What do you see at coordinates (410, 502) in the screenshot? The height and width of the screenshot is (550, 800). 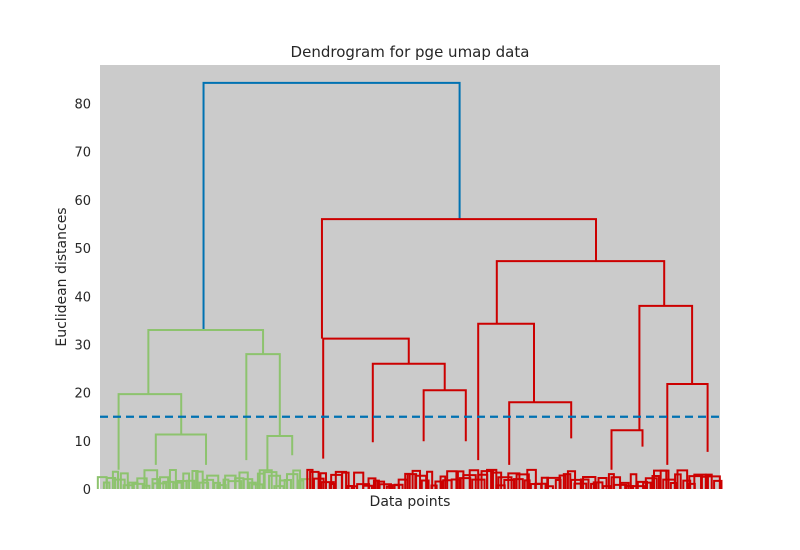 I see `x-axis-label: Data points` at bounding box center [410, 502].